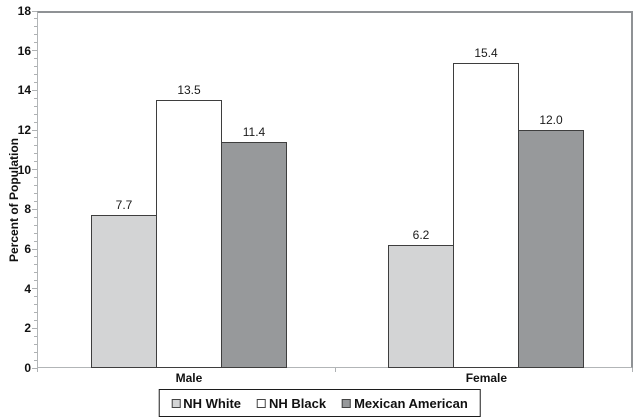 The width and height of the screenshot is (639, 420). Describe the element at coordinates (551, 249) in the screenshot. I see `bar-mexican-american-female` at that location.